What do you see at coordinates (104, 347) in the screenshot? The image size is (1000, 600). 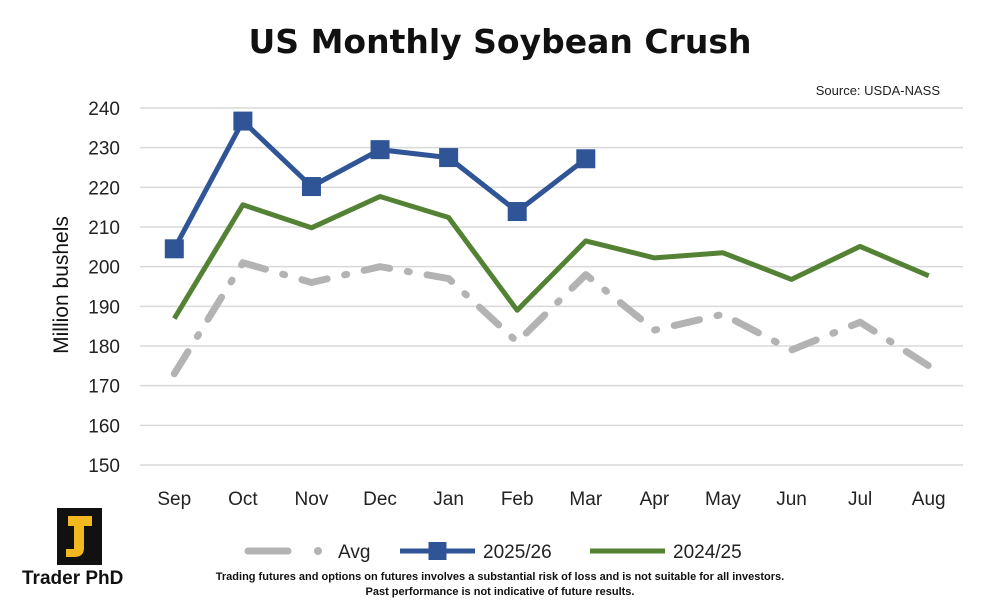 I see `y-tick-label: 180` at bounding box center [104, 347].